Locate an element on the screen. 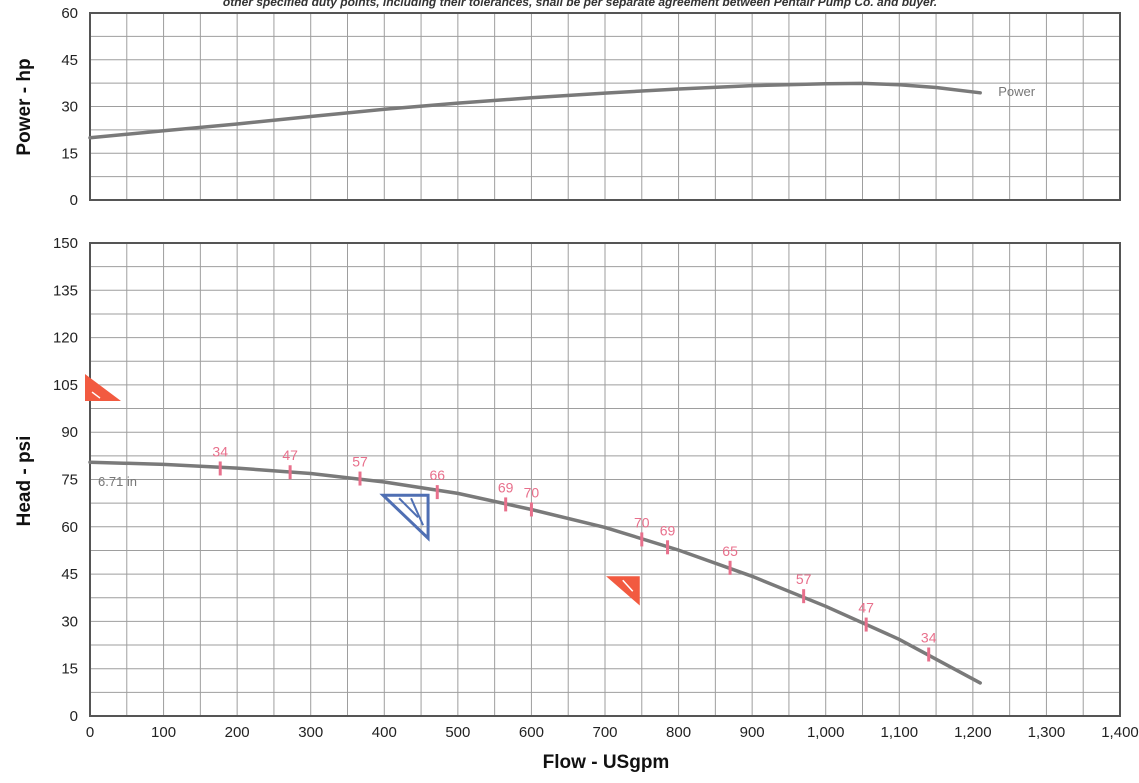 This screenshot has height=783, width=1139. impeller-size-label: 6.71 in is located at coordinates (117, 481).